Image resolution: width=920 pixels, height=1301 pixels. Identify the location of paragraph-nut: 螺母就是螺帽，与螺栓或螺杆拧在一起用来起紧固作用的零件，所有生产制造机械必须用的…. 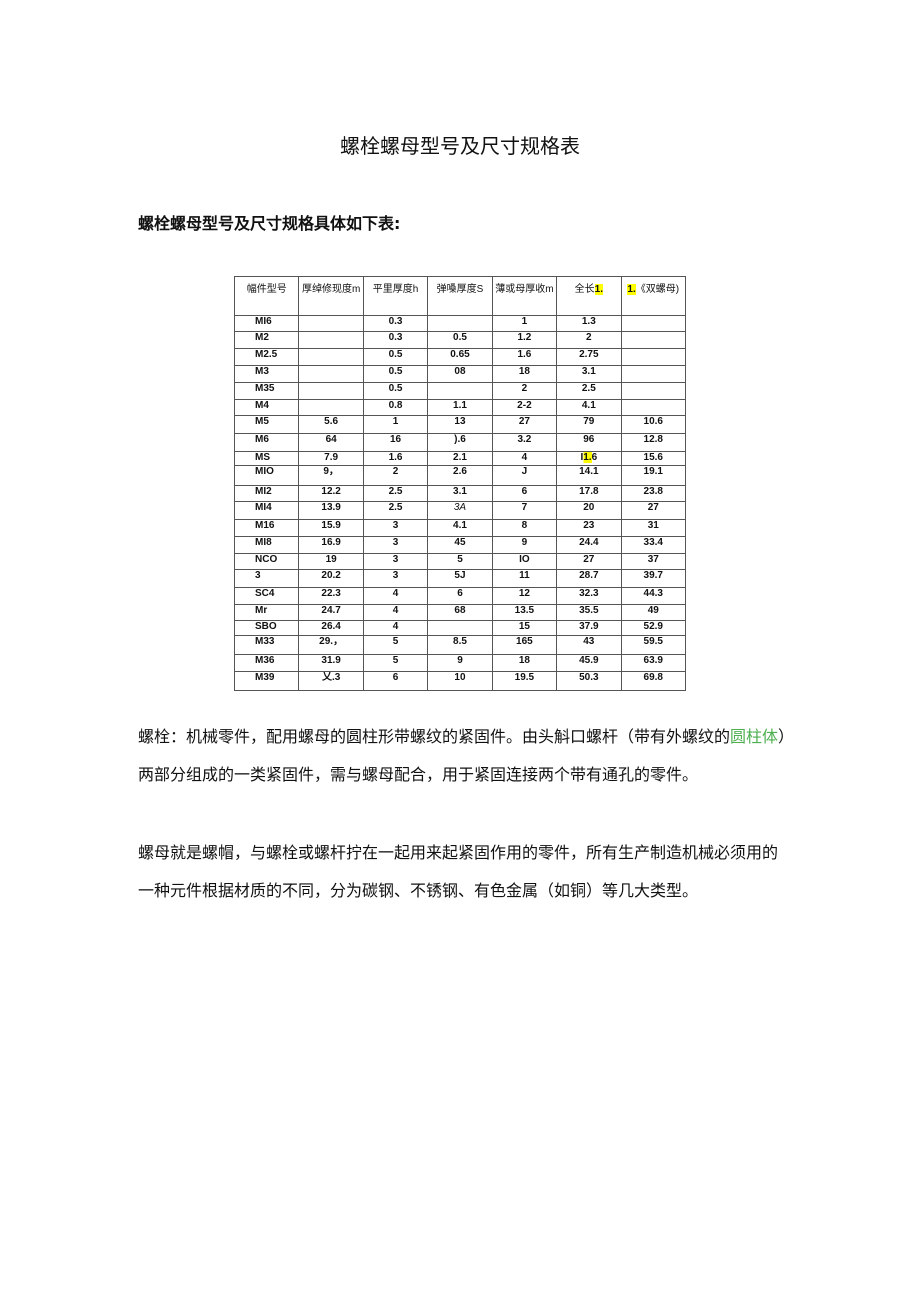
(458, 871).